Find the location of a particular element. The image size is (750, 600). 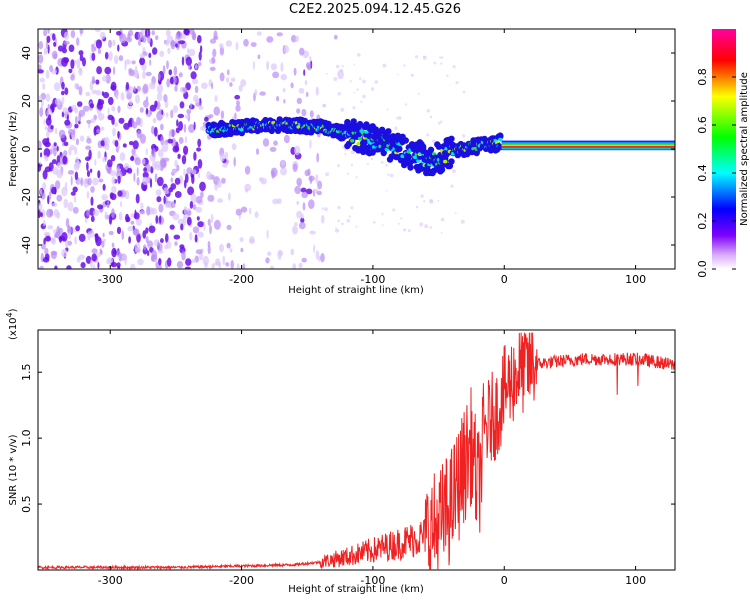

x-tick-label: -100 is located at coordinates (372, 580).